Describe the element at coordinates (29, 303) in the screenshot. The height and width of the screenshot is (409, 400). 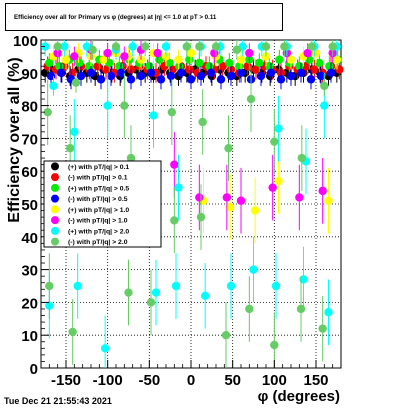
I see `y-tick-label: 20` at that location.